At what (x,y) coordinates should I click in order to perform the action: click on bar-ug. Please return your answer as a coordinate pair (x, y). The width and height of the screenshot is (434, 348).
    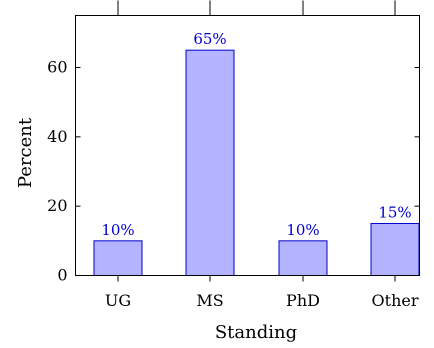
    Looking at the image, I should click on (118, 258).